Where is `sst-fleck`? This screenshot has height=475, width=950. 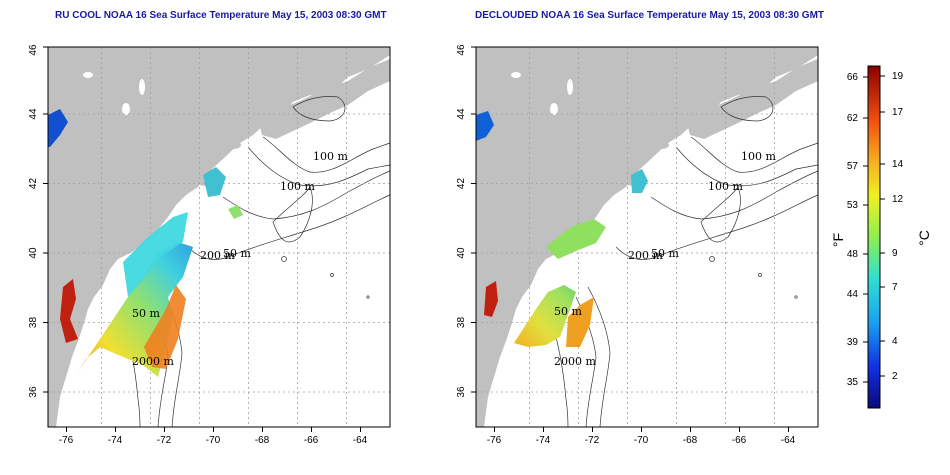 sst-fleck is located at coordinates (235, 212).